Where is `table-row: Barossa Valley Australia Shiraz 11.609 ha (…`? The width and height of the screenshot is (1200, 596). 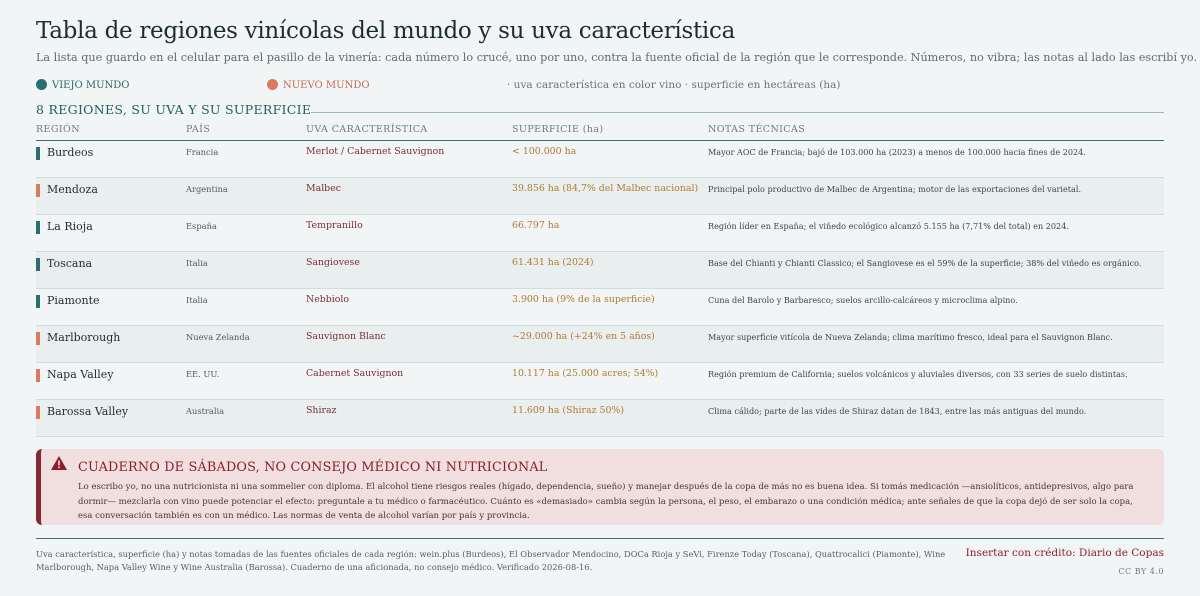
table-row: Barossa Valley Australia Shiraz 11.609 ha (… is located at coordinates (600, 418).